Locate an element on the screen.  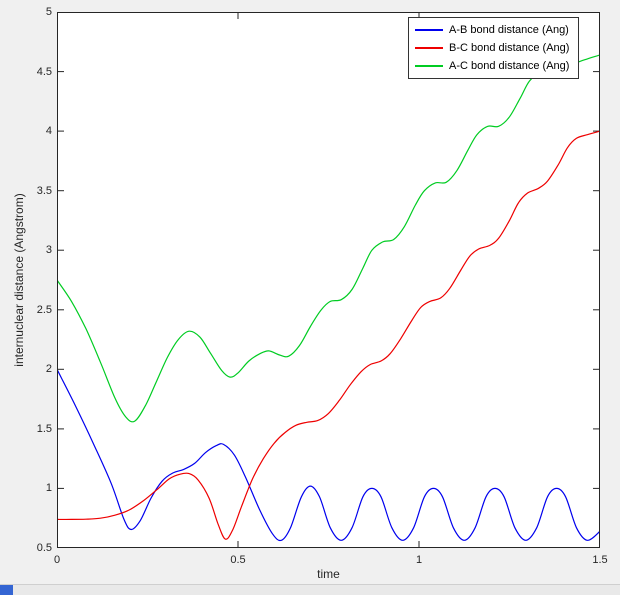
legend-entry-bc: B-C bond distance (Ang) is located at coordinates (492, 48).